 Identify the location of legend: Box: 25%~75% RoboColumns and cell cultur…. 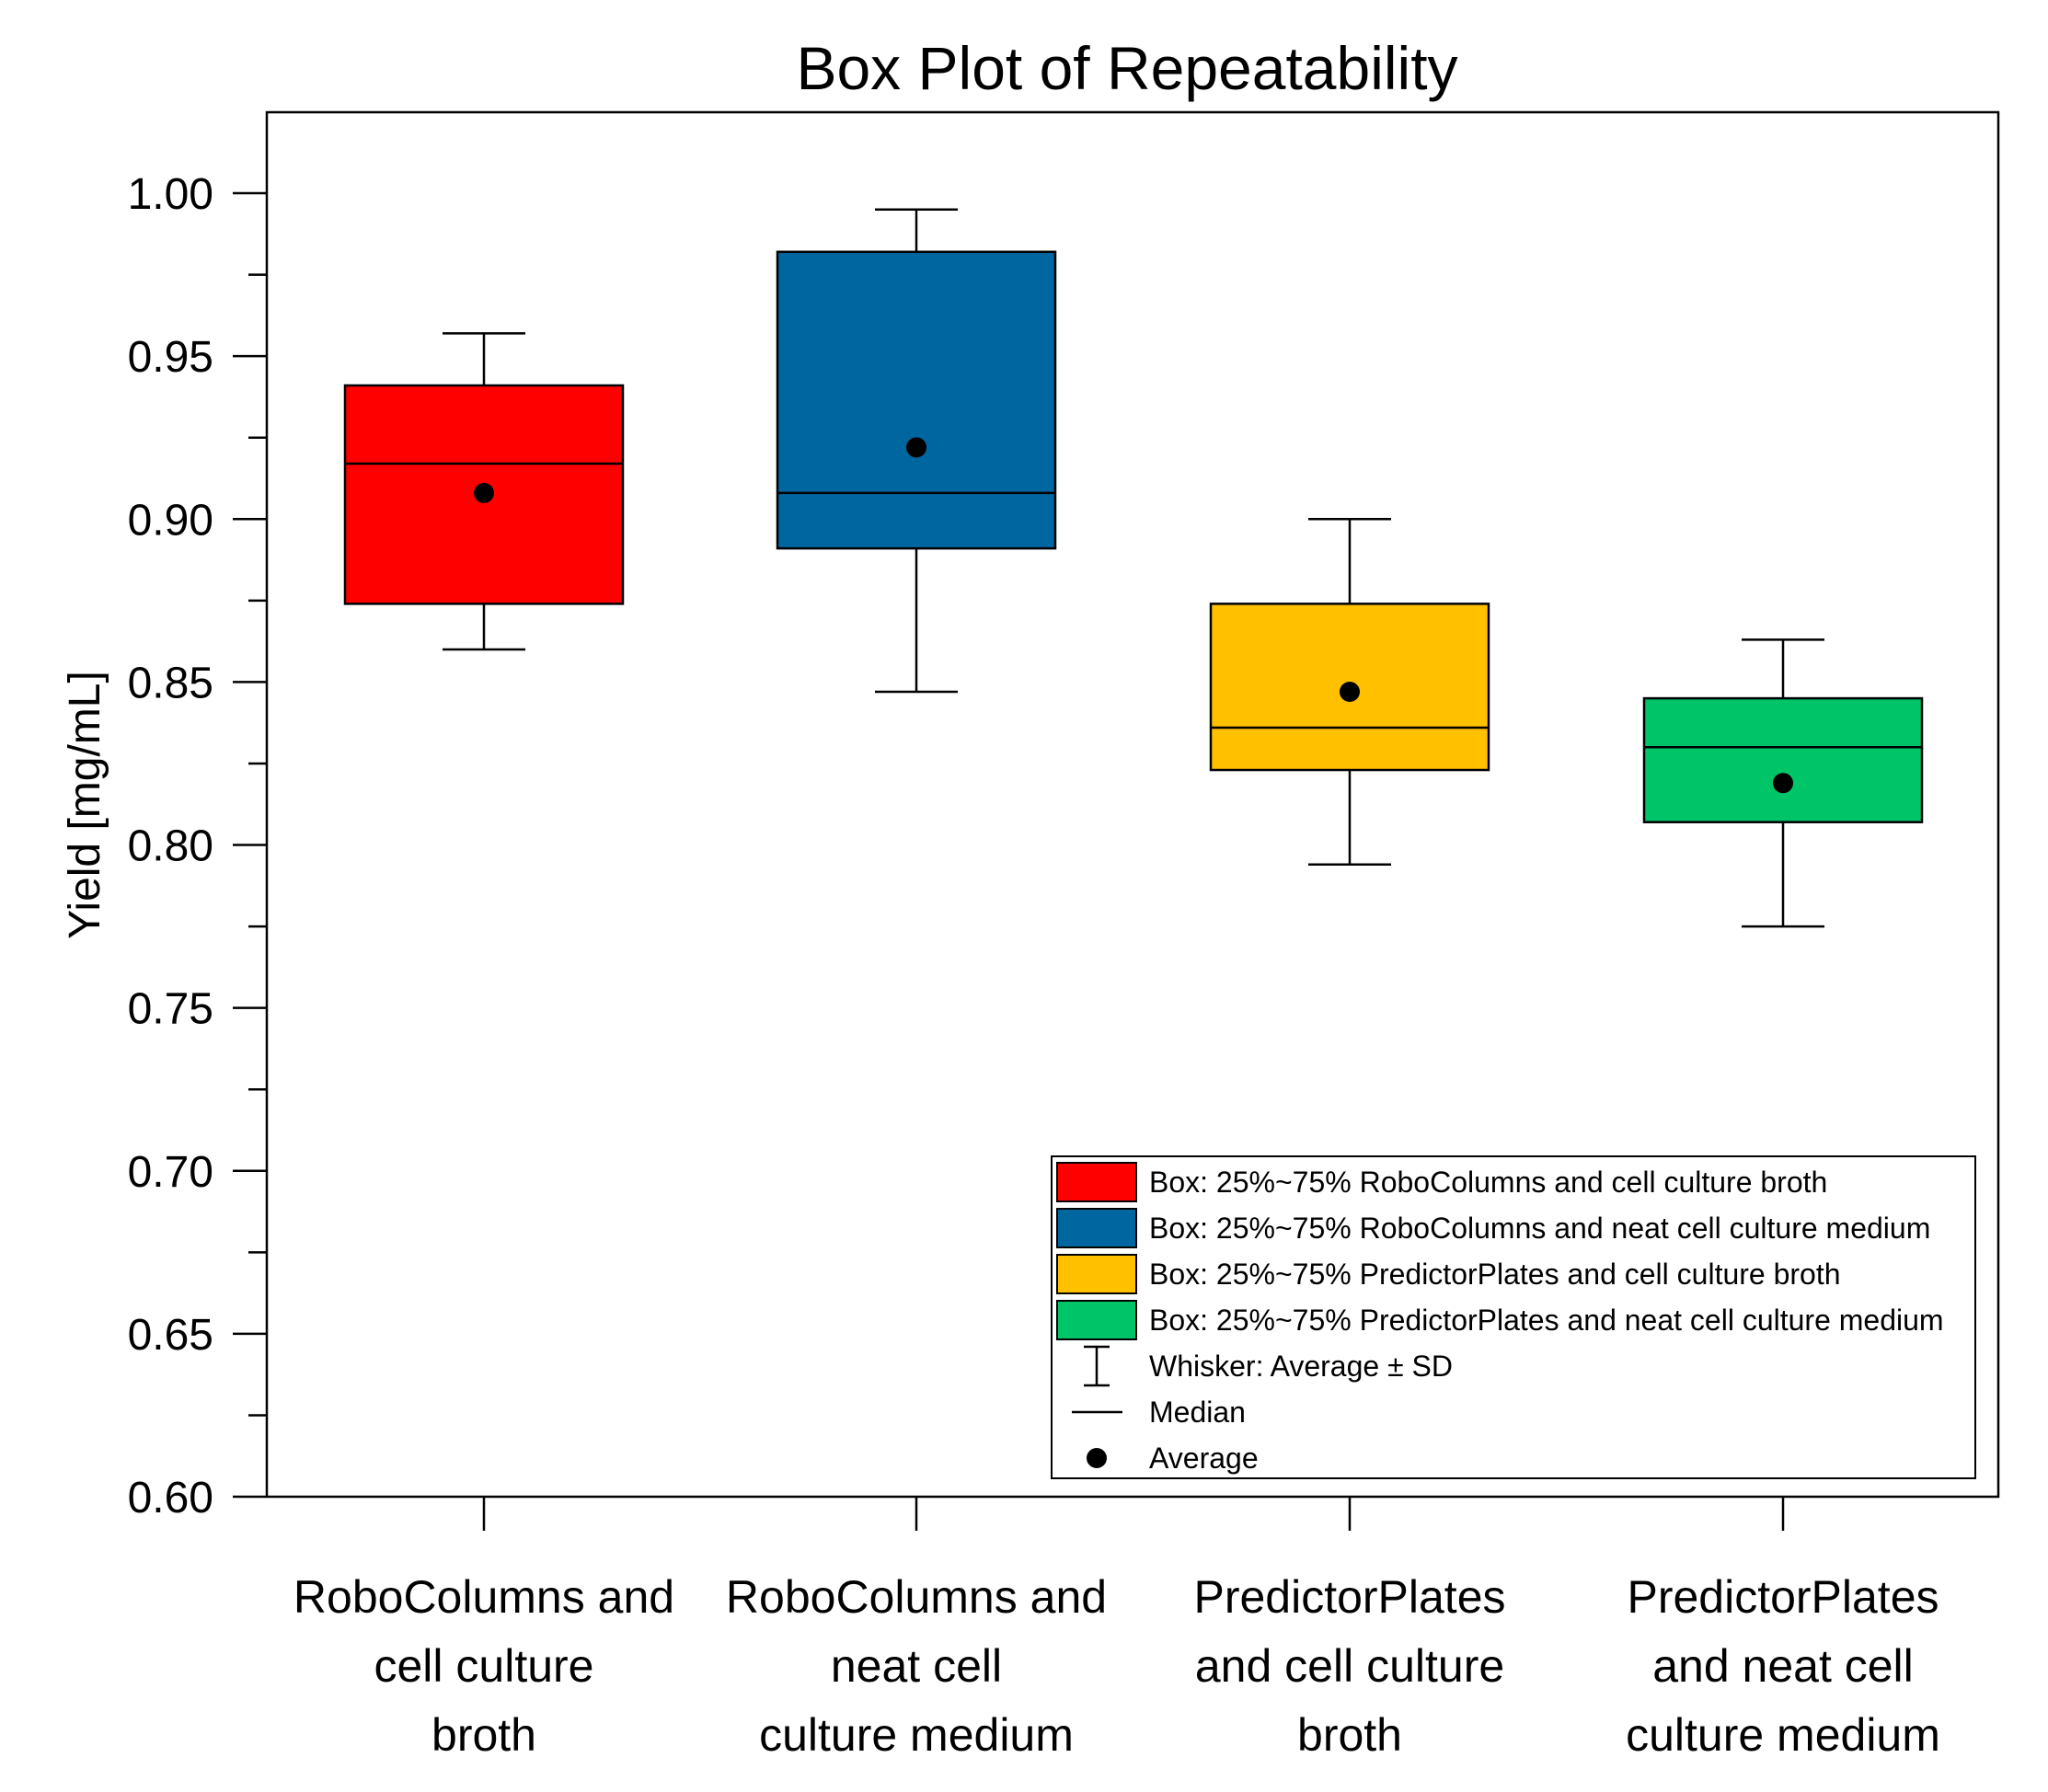
(1513, 1317).